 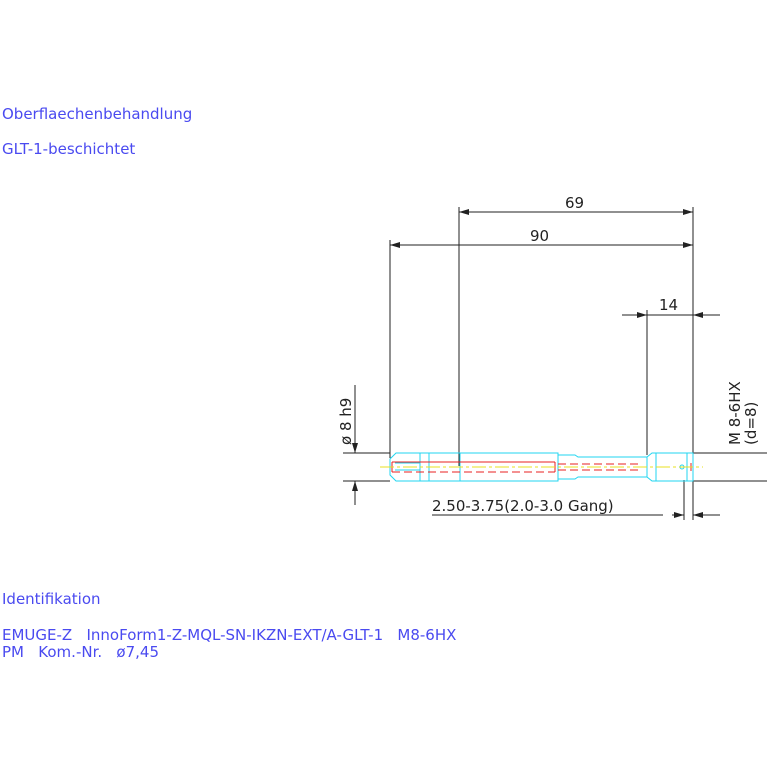 What do you see at coordinates (574, 203) in the screenshot?
I see `dim-69-label: 69` at bounding box center [574, 203].